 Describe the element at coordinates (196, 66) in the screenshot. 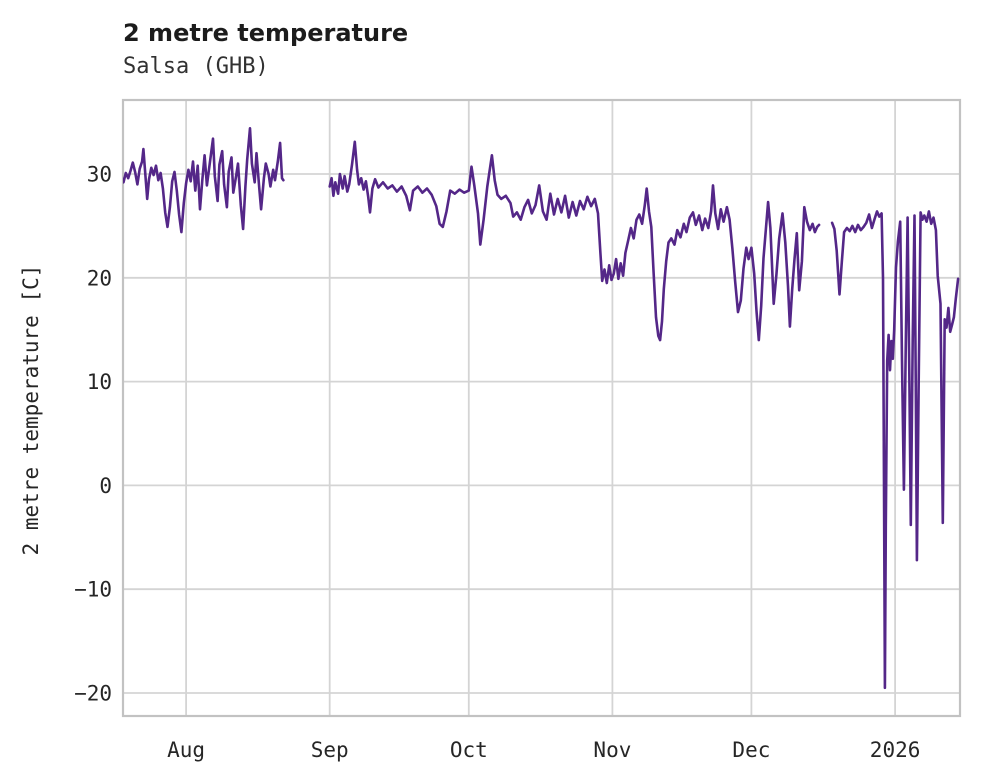

I see `chart-subtitle: Salsa (GHB)` at that location.